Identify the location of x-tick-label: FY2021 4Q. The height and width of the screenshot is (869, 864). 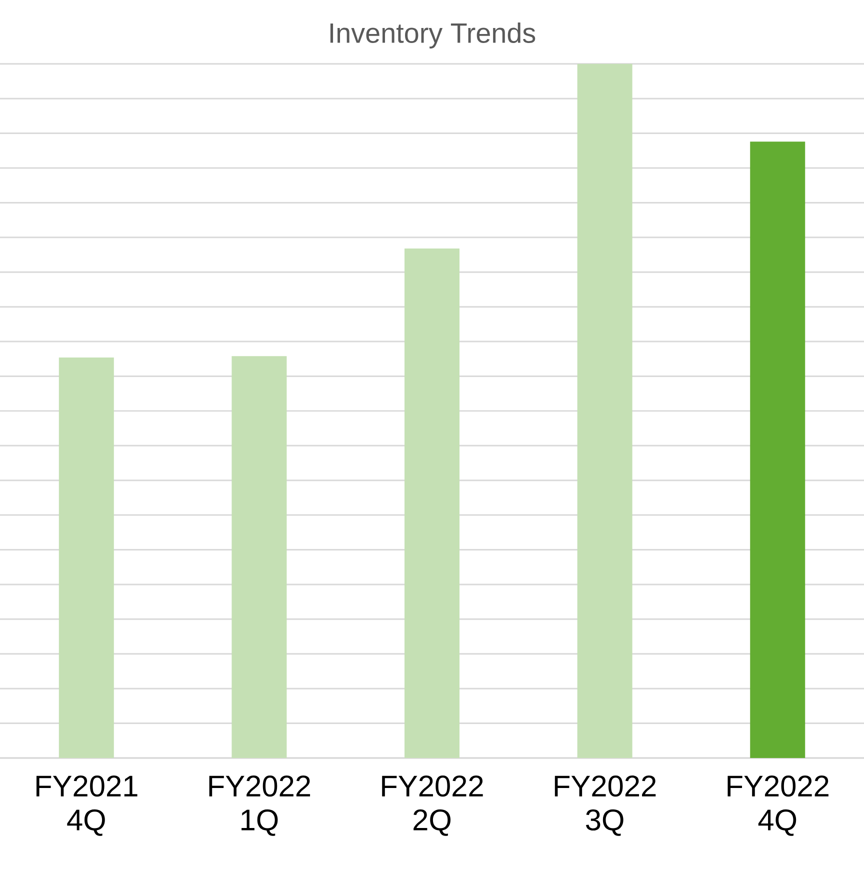
(87, 806).